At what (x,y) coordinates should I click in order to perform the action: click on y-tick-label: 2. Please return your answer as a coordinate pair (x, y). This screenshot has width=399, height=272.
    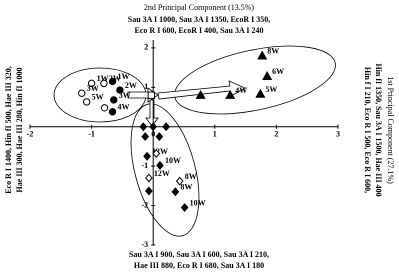
    Looking at the image, I should click on (146, 47).